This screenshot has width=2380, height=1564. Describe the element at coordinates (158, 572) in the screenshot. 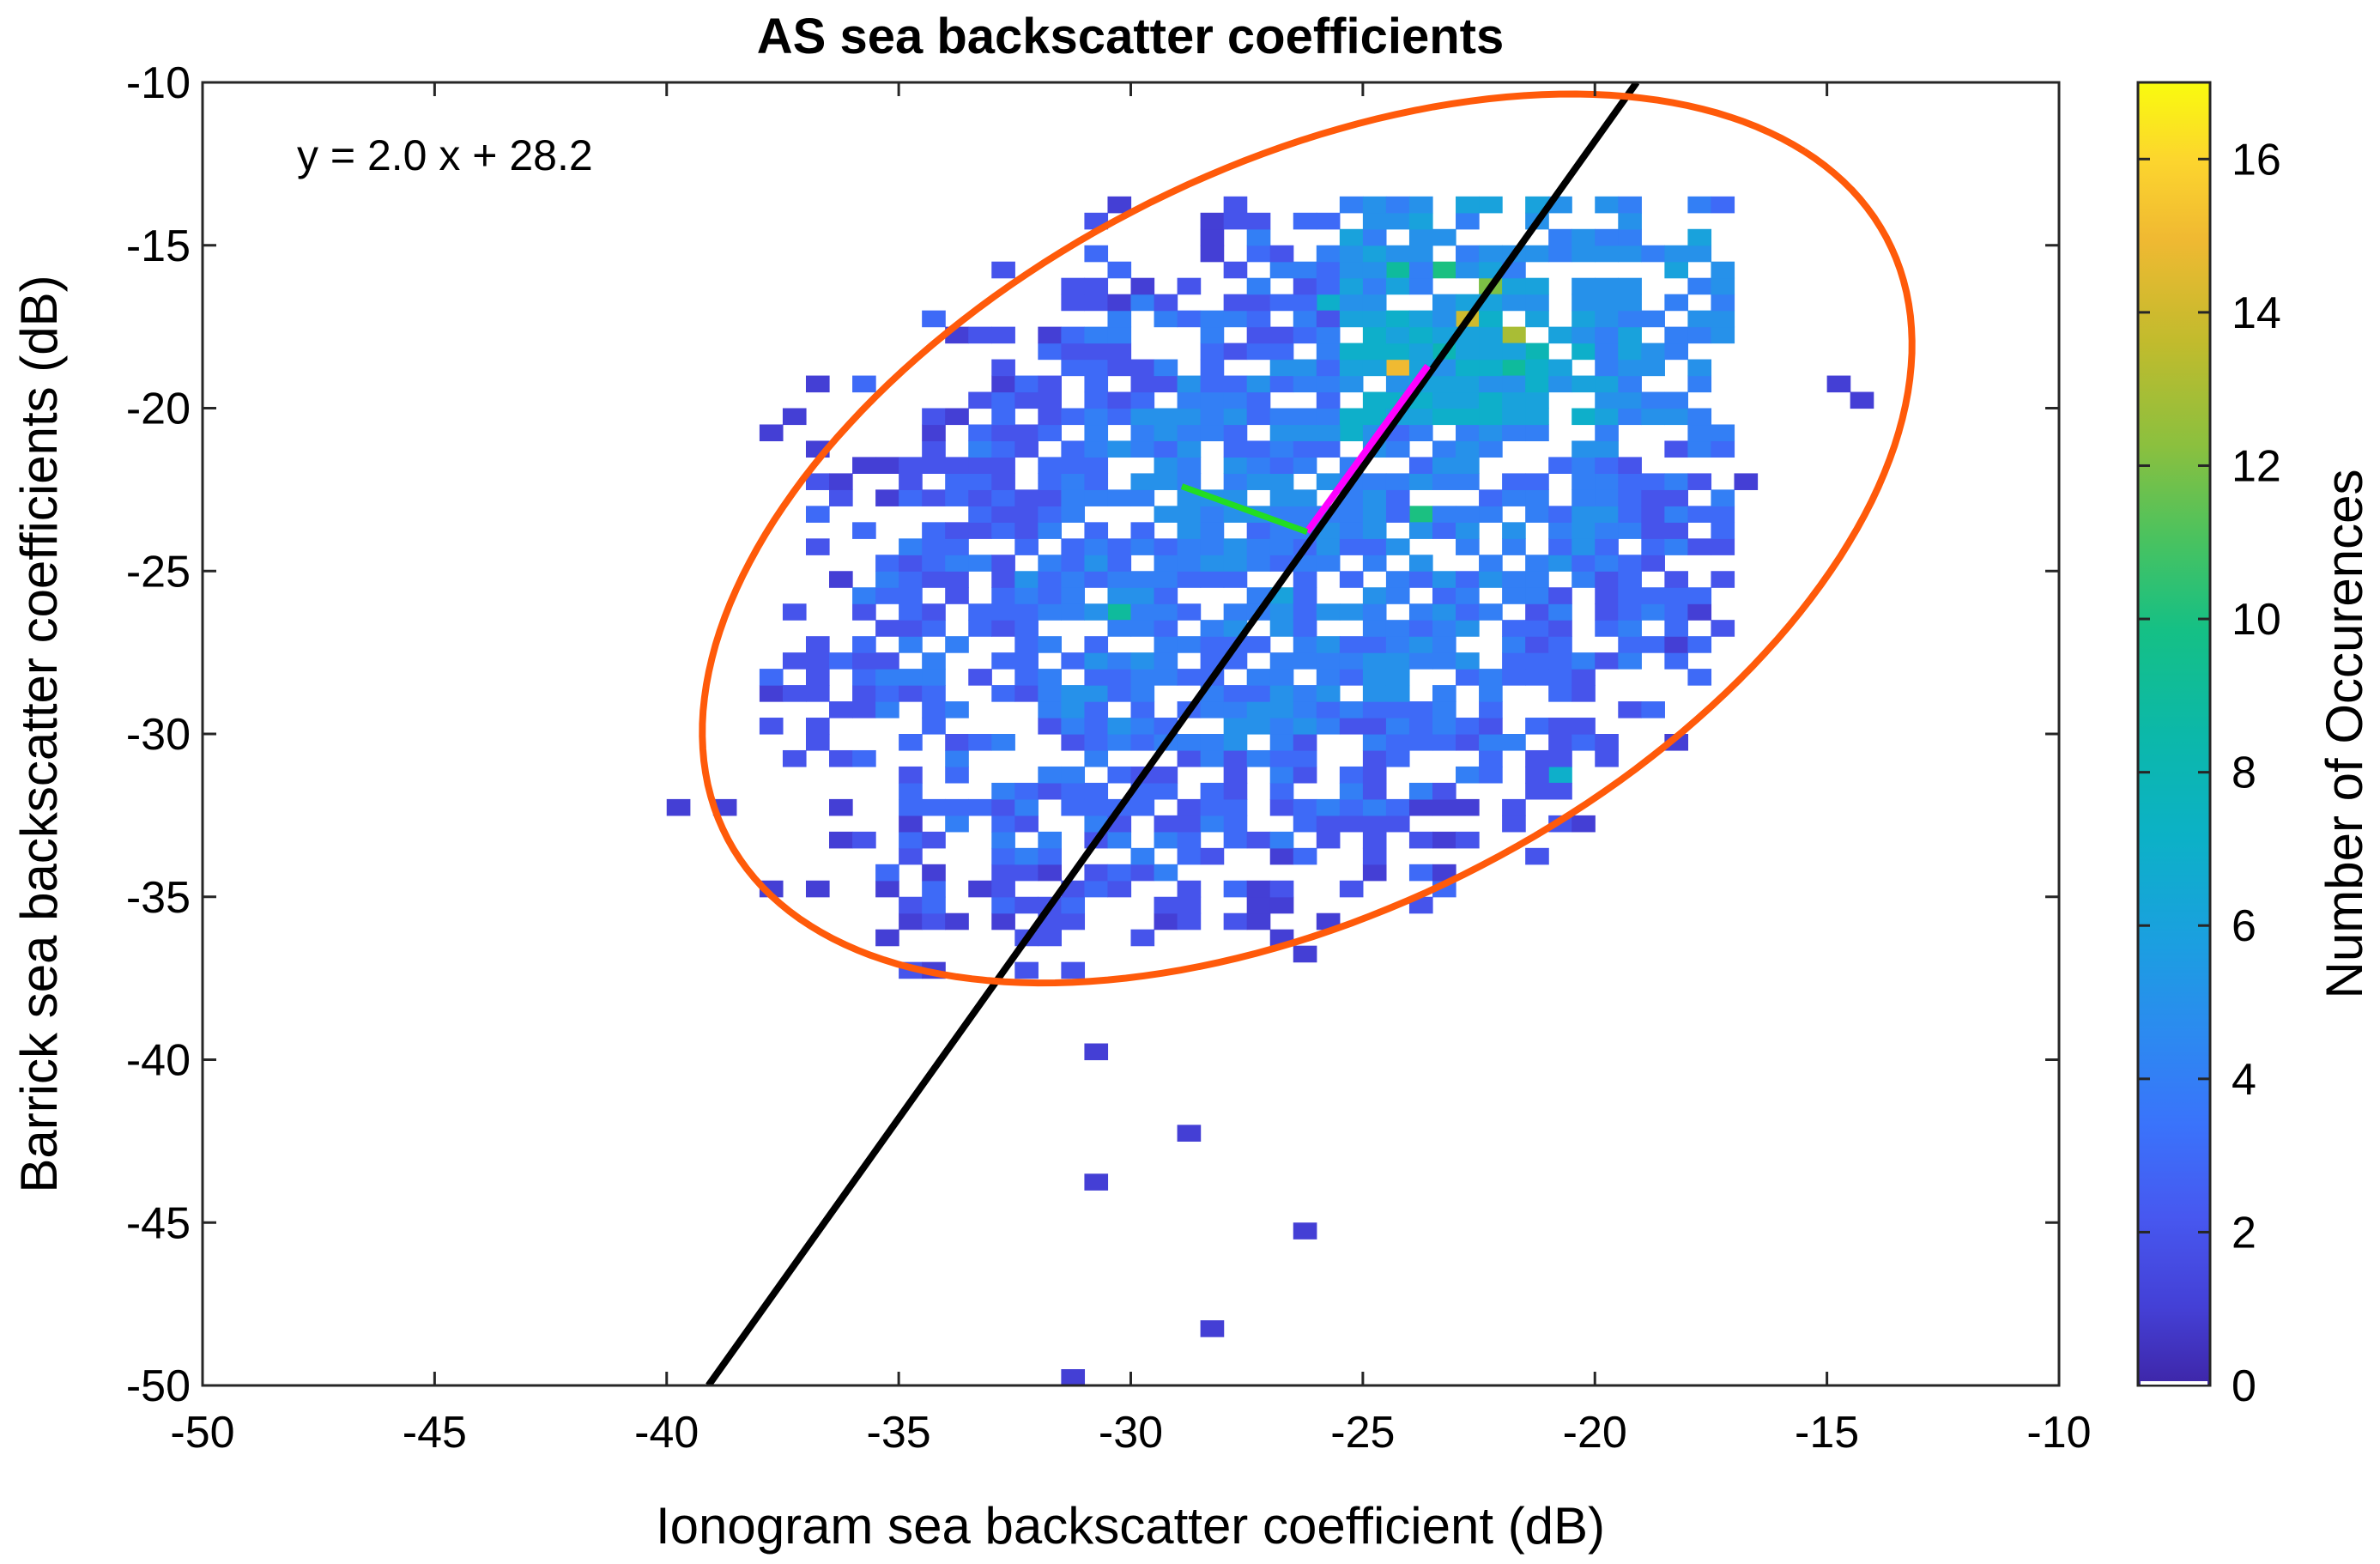

I see `y-tick-label: -25` at that location.